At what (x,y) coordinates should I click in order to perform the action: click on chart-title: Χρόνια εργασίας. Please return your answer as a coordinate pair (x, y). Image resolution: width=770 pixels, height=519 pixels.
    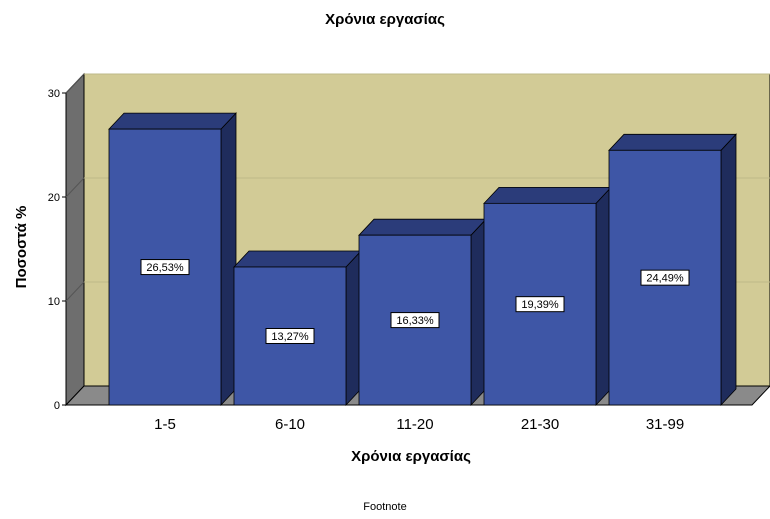
    Looking at the image, I should click on (385, 19).